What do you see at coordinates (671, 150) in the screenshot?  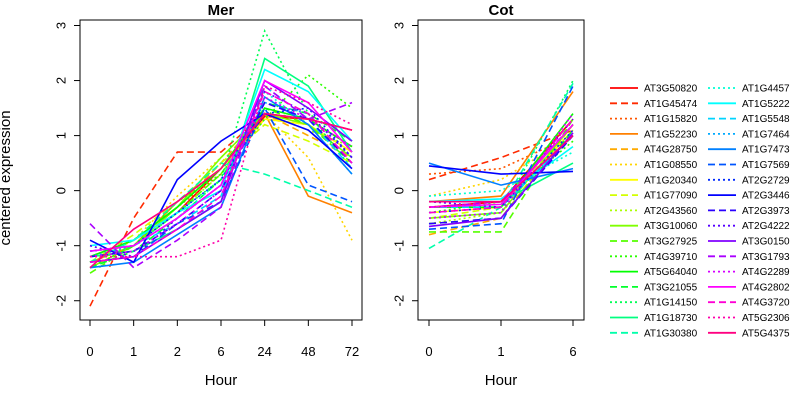 I see `legend-label: AT4G28750` at bounding box center [671, 150].